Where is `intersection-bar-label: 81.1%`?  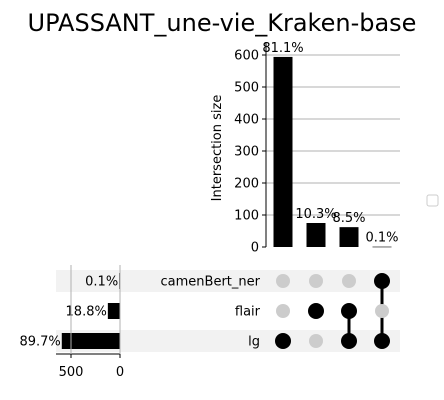 intersection-bar-label: 81.1% is located at coordinates (282, 48).